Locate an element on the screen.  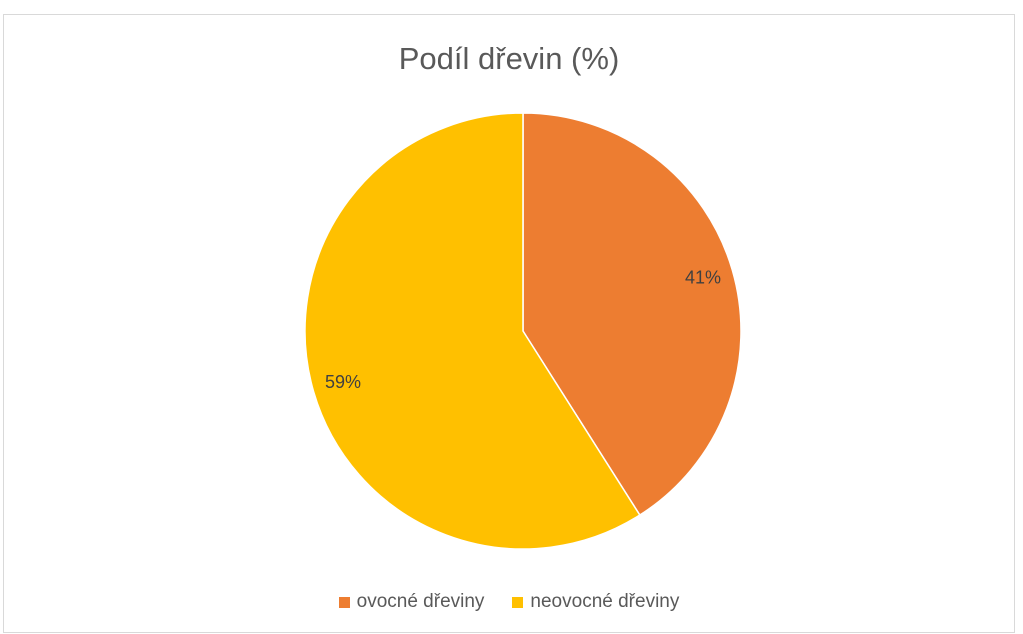
chart-title: Podíl dřevin (%) is located at coordinates (509, 58).